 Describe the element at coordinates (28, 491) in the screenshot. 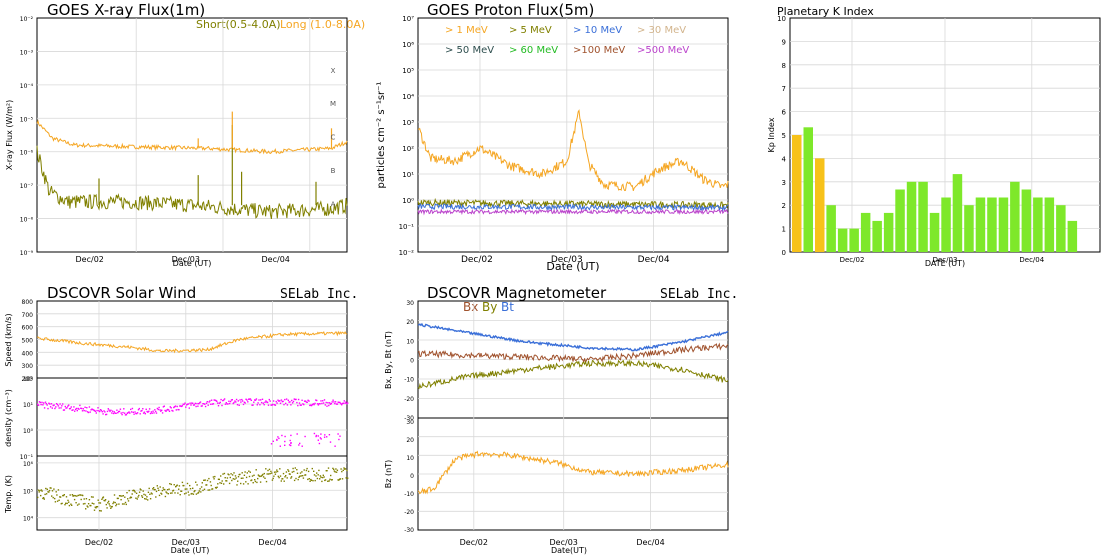

I see `wind-temp-ytick: 10⁵` at that location.